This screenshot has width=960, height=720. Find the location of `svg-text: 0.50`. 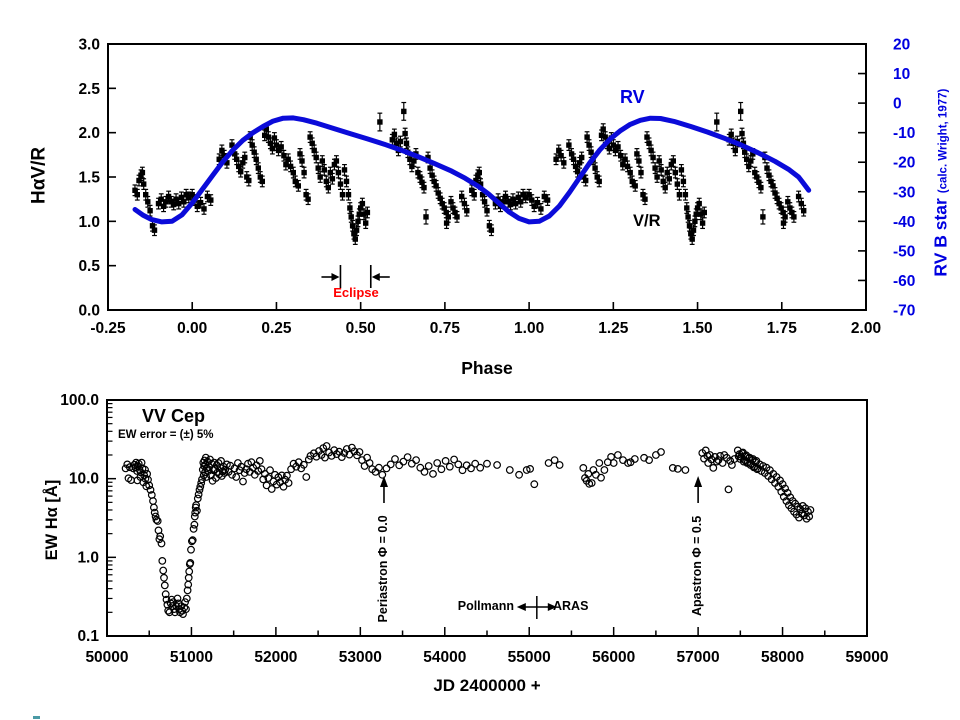

svg-text: 0.50 is located at coordinates (361, 328).